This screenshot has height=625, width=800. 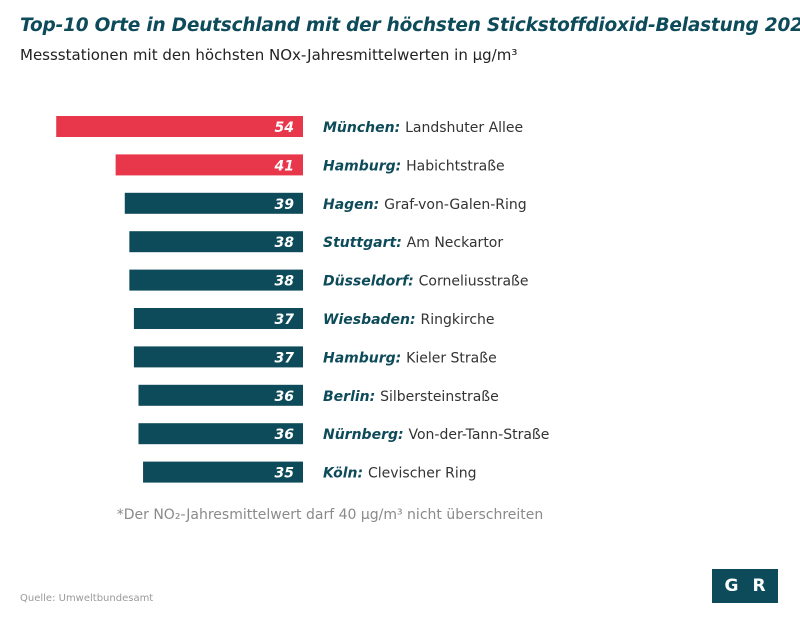 I want to click on category-label-2: Hamburg: Habichtstraße, so click(x=414, y=166).